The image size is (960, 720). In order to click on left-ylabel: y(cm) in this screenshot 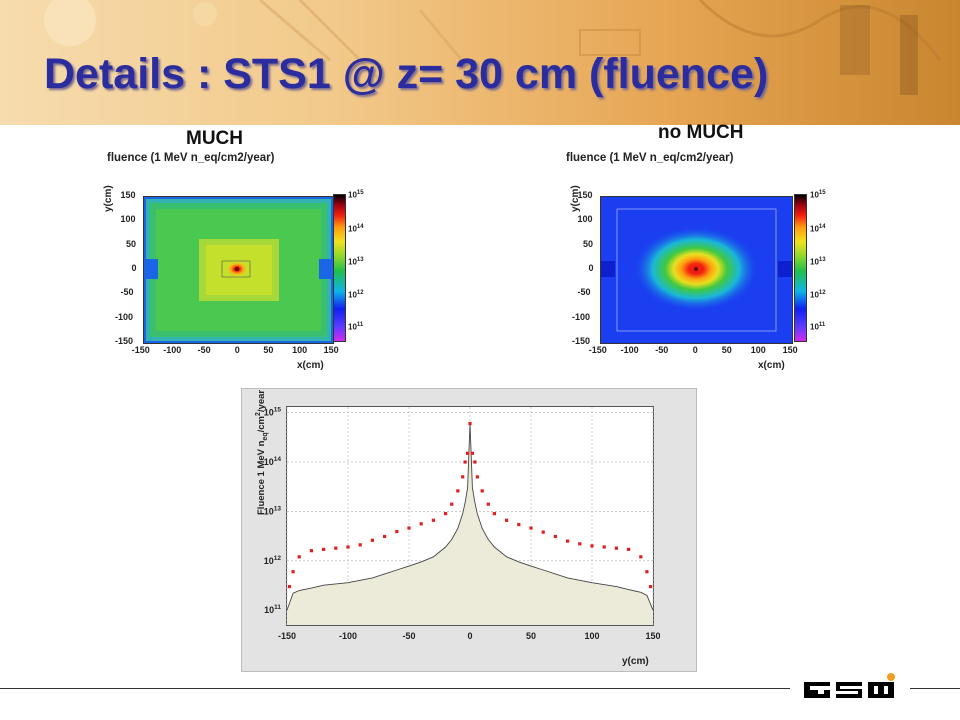, I will do `click(108, 198)`.